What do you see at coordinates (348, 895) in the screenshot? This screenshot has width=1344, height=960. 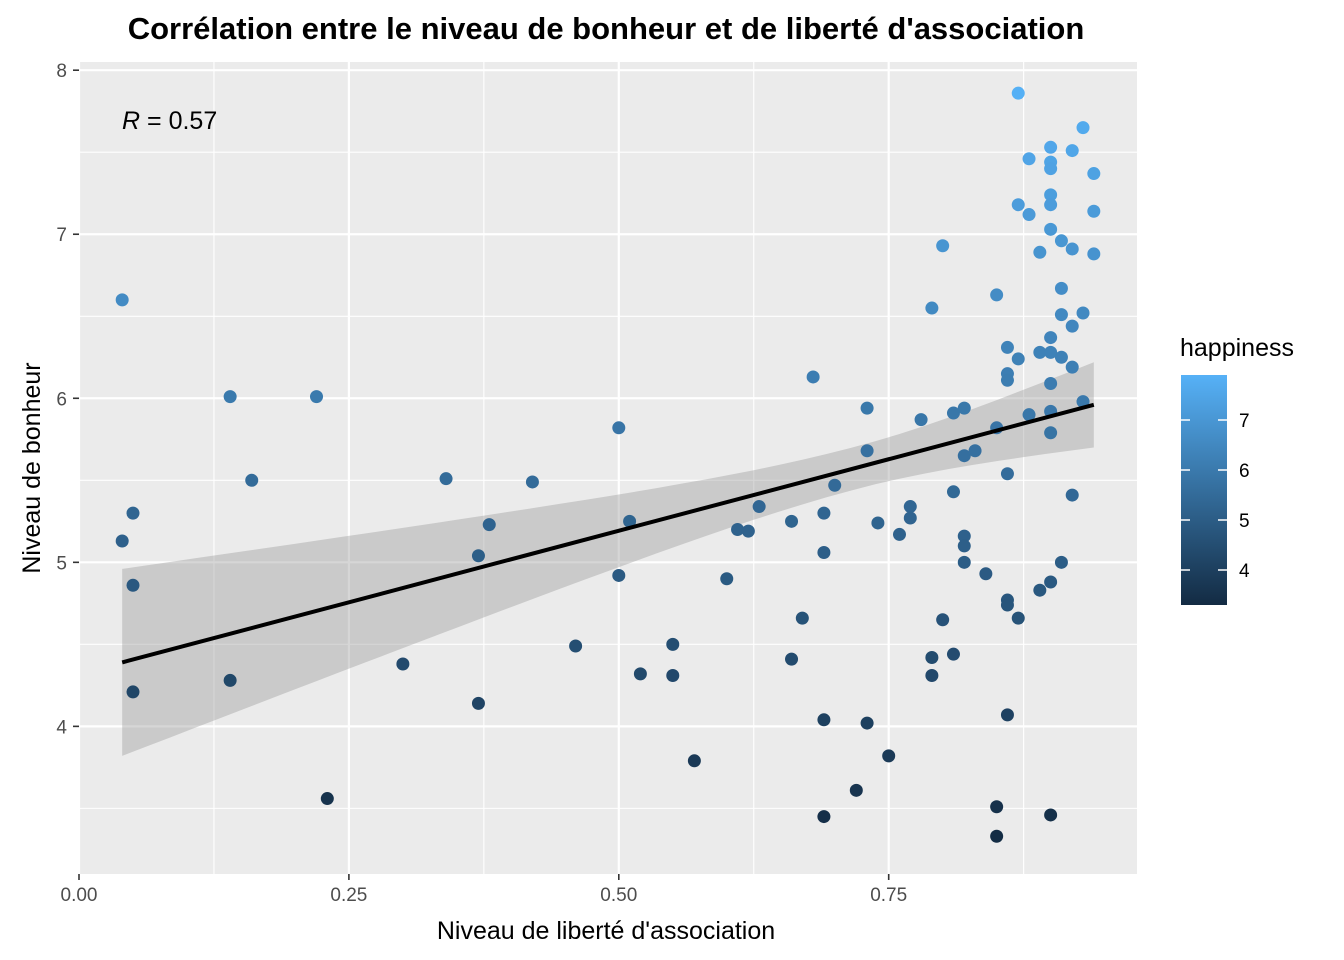 I see `x-tick-label: 0.25` at bounding box center [348, 895].